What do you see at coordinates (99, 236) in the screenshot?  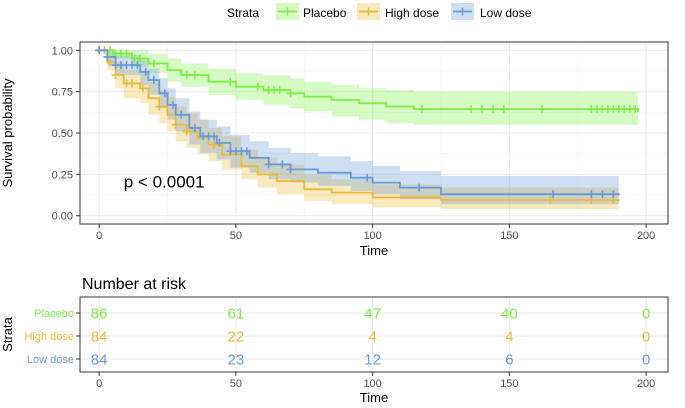 I see `x-tick-label: 0` at bounding box center [99, 236].